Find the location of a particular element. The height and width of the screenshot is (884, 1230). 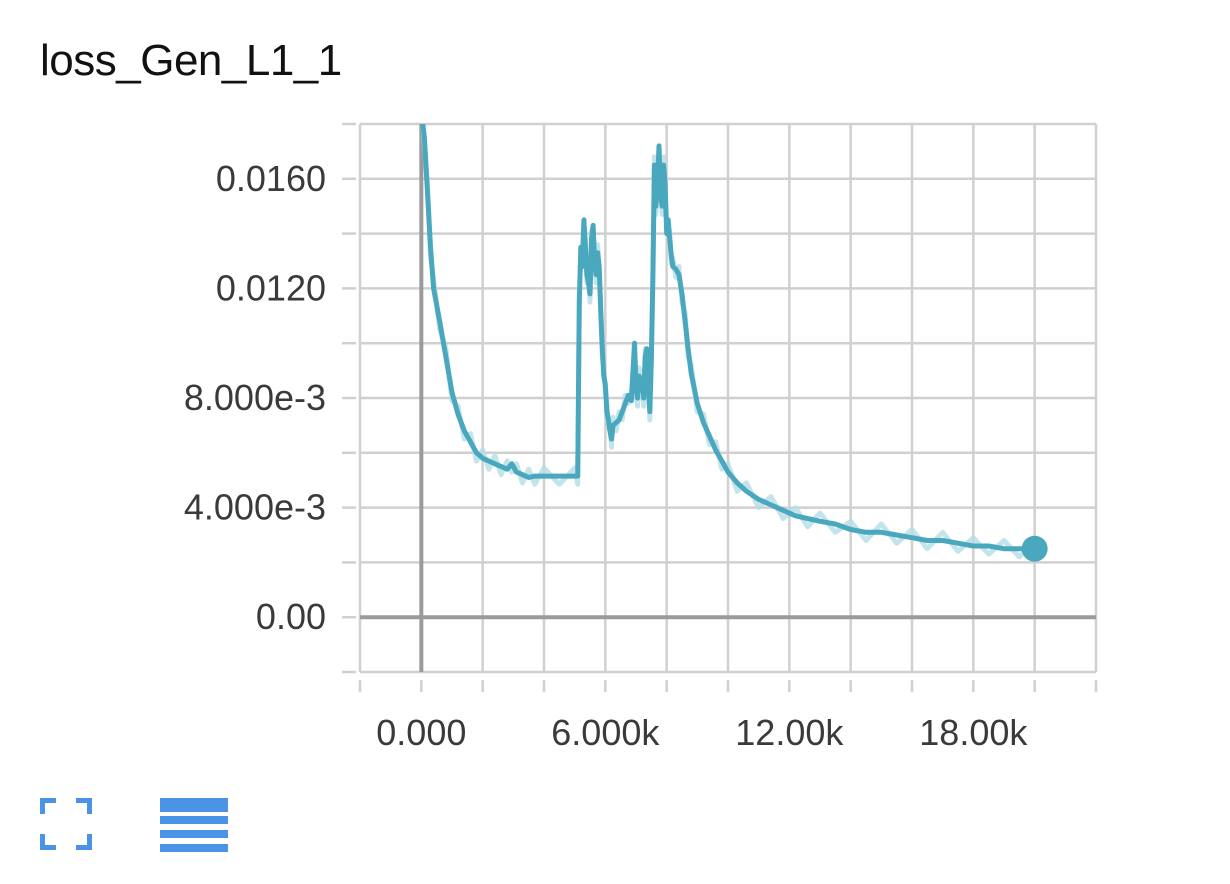

data-table-icon is located at coordinates (194, 829).